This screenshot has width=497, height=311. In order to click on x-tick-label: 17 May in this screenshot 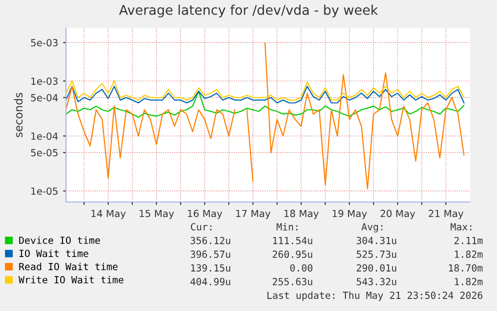, I will do `click(253, 215)`.